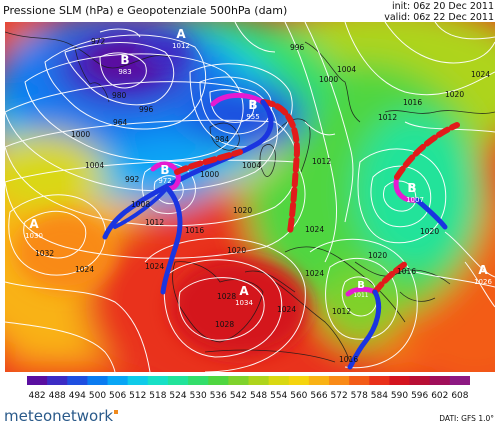  What do you see at coordinates (359, 396) in the screenshot?
I see `legend-value: 578` at bounding box center [359, 396].